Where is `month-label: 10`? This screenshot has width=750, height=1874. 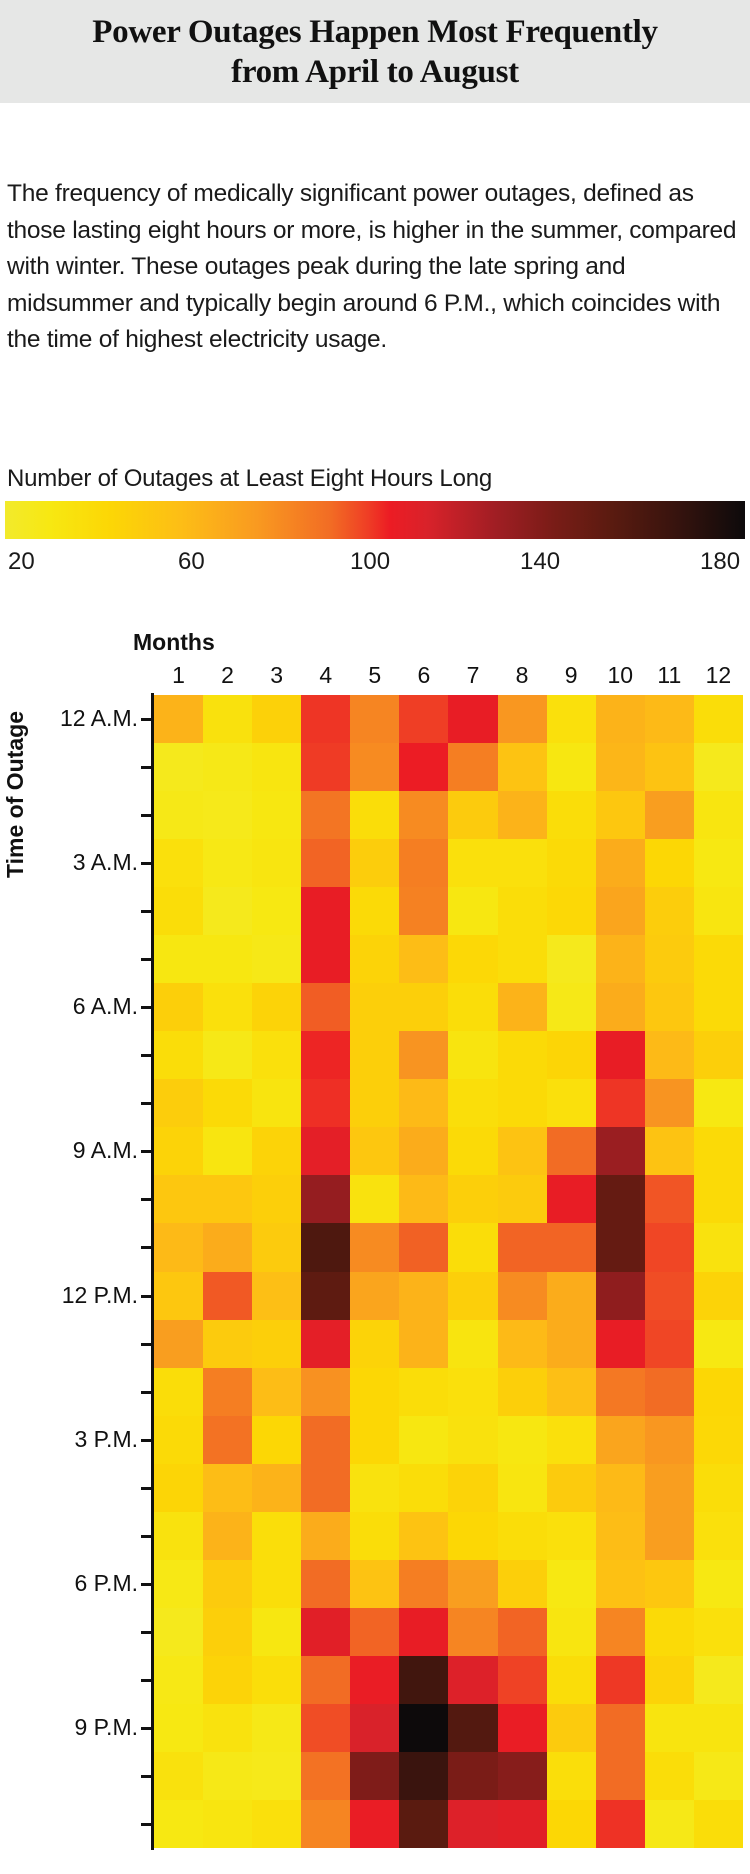
month-label: 10 is located at coordinates (620, 675).